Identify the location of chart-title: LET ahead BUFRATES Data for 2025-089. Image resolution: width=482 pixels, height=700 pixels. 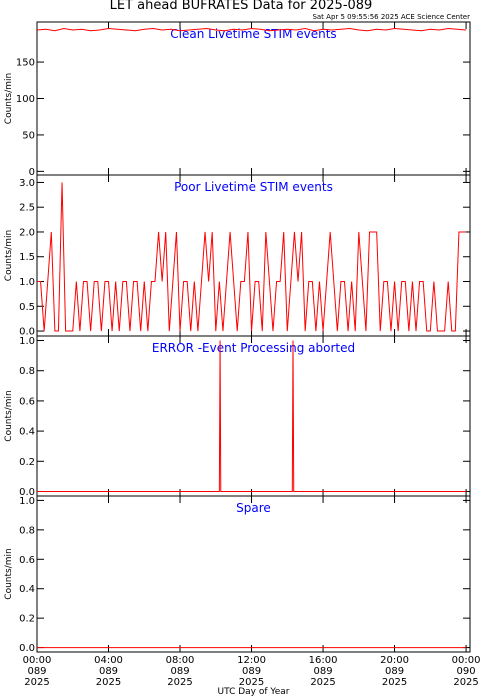
(241, 6).